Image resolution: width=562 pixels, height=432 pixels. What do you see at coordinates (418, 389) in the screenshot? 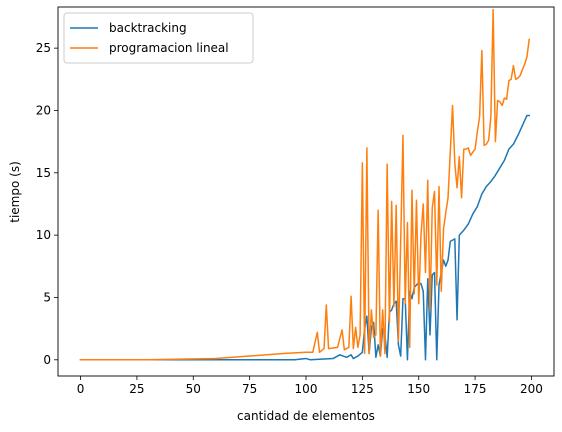
I see `x-tick-label: 150` at bounding box center [418, 389].